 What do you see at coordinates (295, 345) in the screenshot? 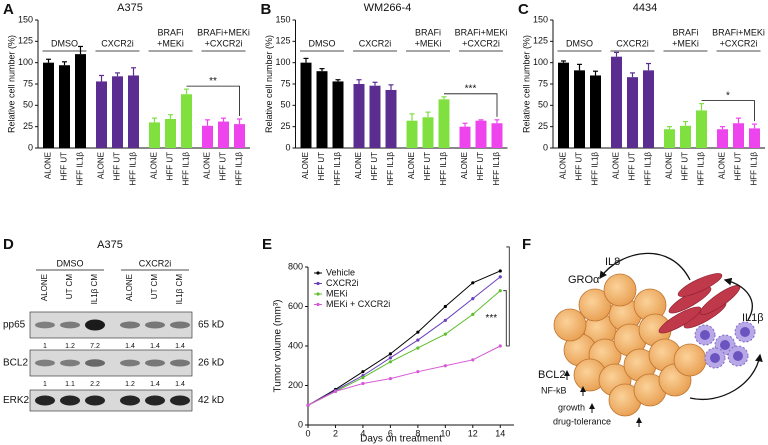
I see `y-tick-label: 400` at bounding box center [295, 345].